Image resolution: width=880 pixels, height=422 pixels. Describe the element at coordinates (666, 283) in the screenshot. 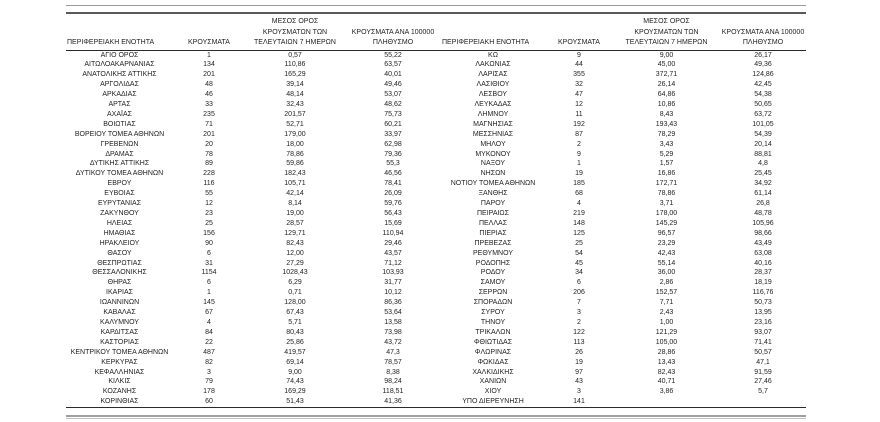

I see `right-avg-7day: 2,86` at that location.